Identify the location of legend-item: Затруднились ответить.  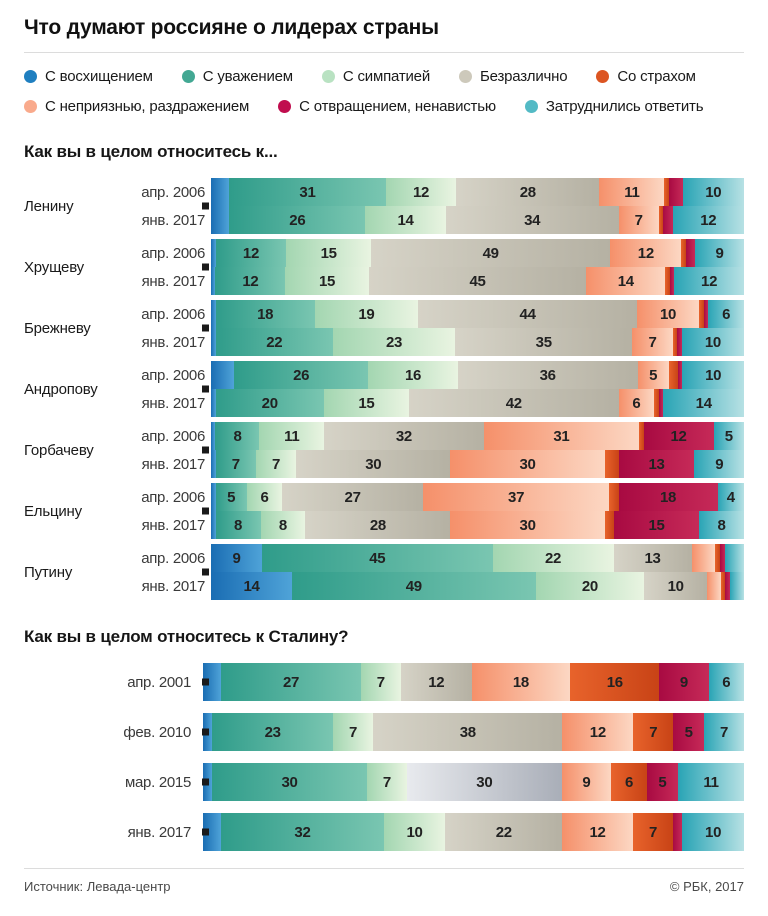
(614, 106).